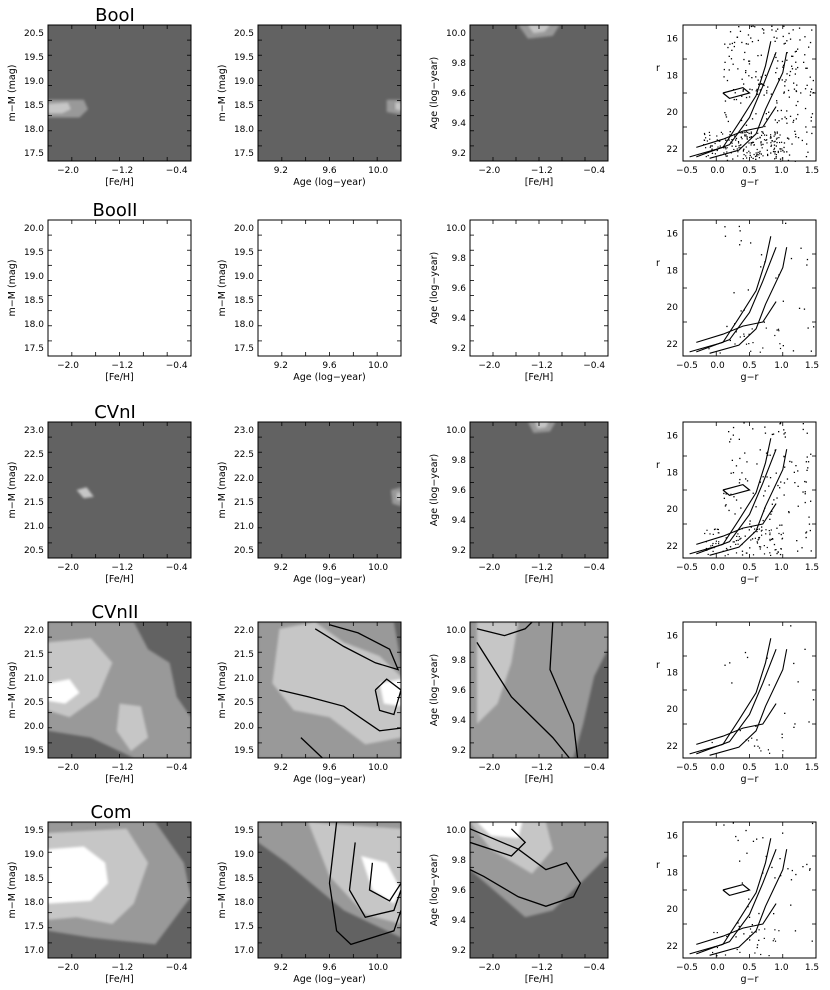 The height and width of the screenshot is (990, 830). What do you see at coordinates (34, 325) in the screenshot?
I see `y-tick-label: 18.0` at bounding box center [34, 325].